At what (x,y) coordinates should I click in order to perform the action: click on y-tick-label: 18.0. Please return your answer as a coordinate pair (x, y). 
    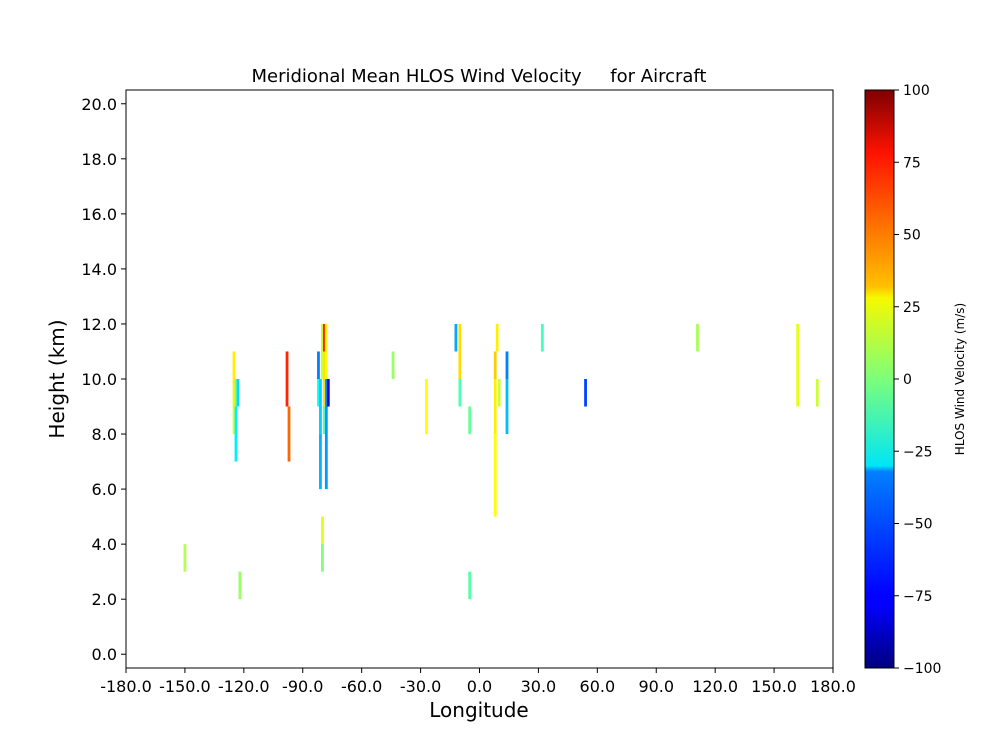
    Looking at the image, I should click on (99, 159).